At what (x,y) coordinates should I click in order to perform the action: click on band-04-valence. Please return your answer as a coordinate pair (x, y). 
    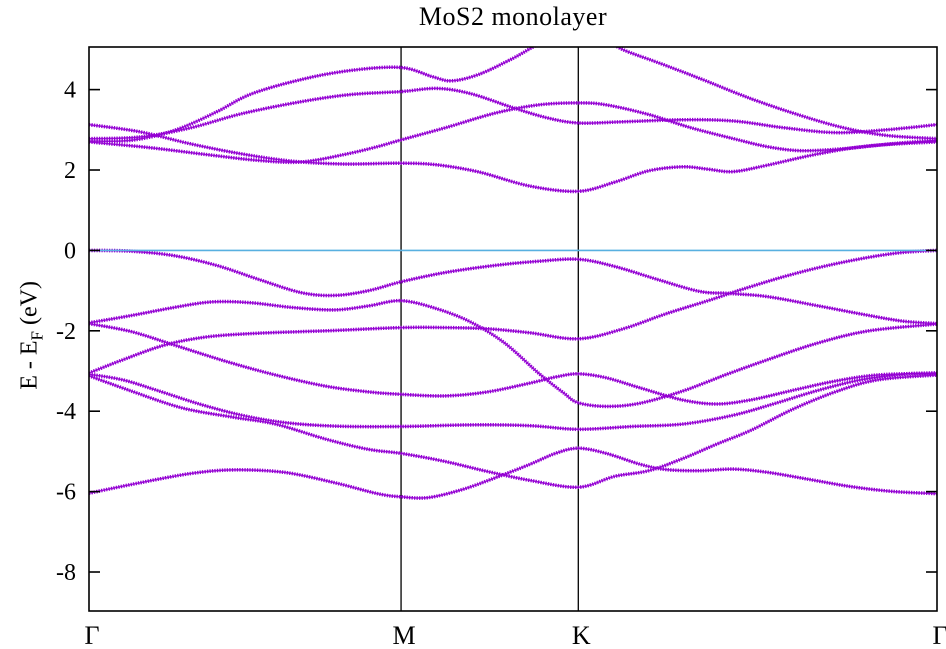
    Looking at the image, I should click on (513, 363).